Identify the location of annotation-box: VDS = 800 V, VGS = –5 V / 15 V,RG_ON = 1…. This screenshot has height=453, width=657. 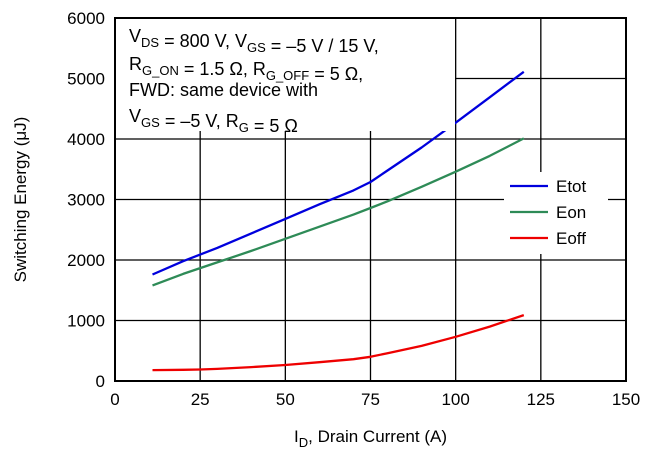
(285, 77).